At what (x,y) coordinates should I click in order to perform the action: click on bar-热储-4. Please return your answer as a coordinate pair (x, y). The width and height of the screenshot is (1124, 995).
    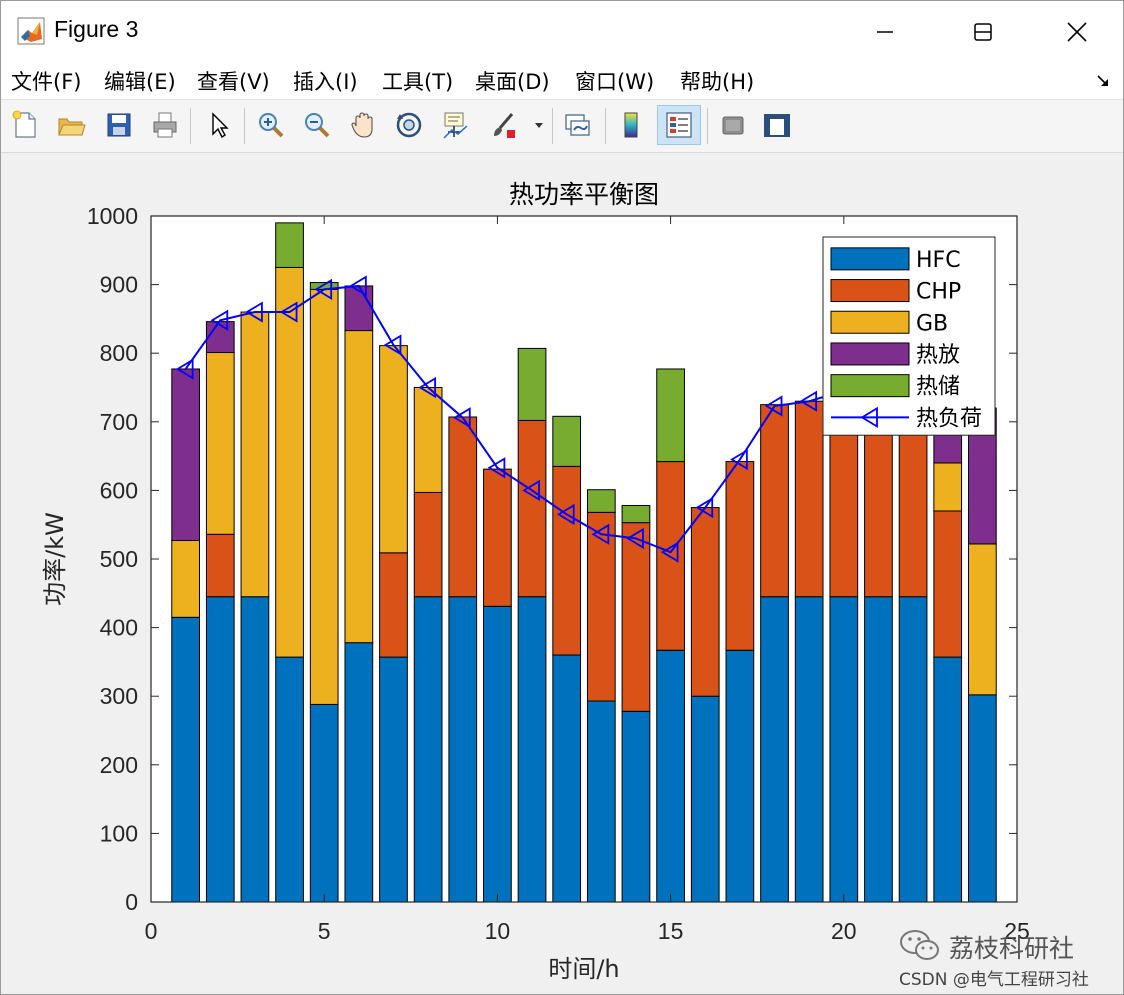
    Looking at the image, I should click on (289, 245).